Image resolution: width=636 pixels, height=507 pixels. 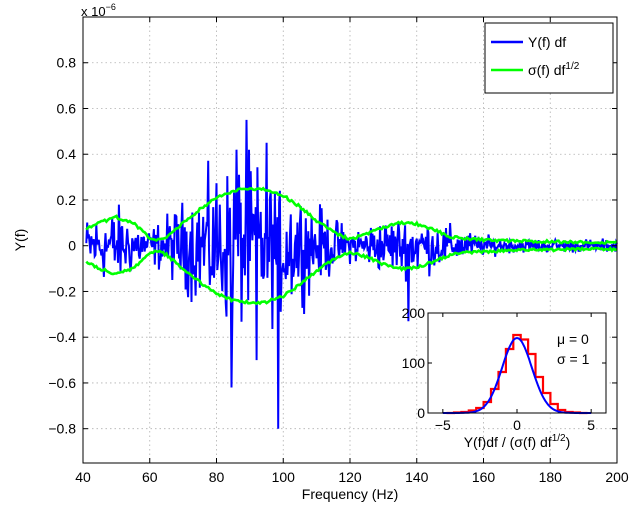 I want to click on inset-x-ticks: −5 0 5, so click(x=515, y=373).